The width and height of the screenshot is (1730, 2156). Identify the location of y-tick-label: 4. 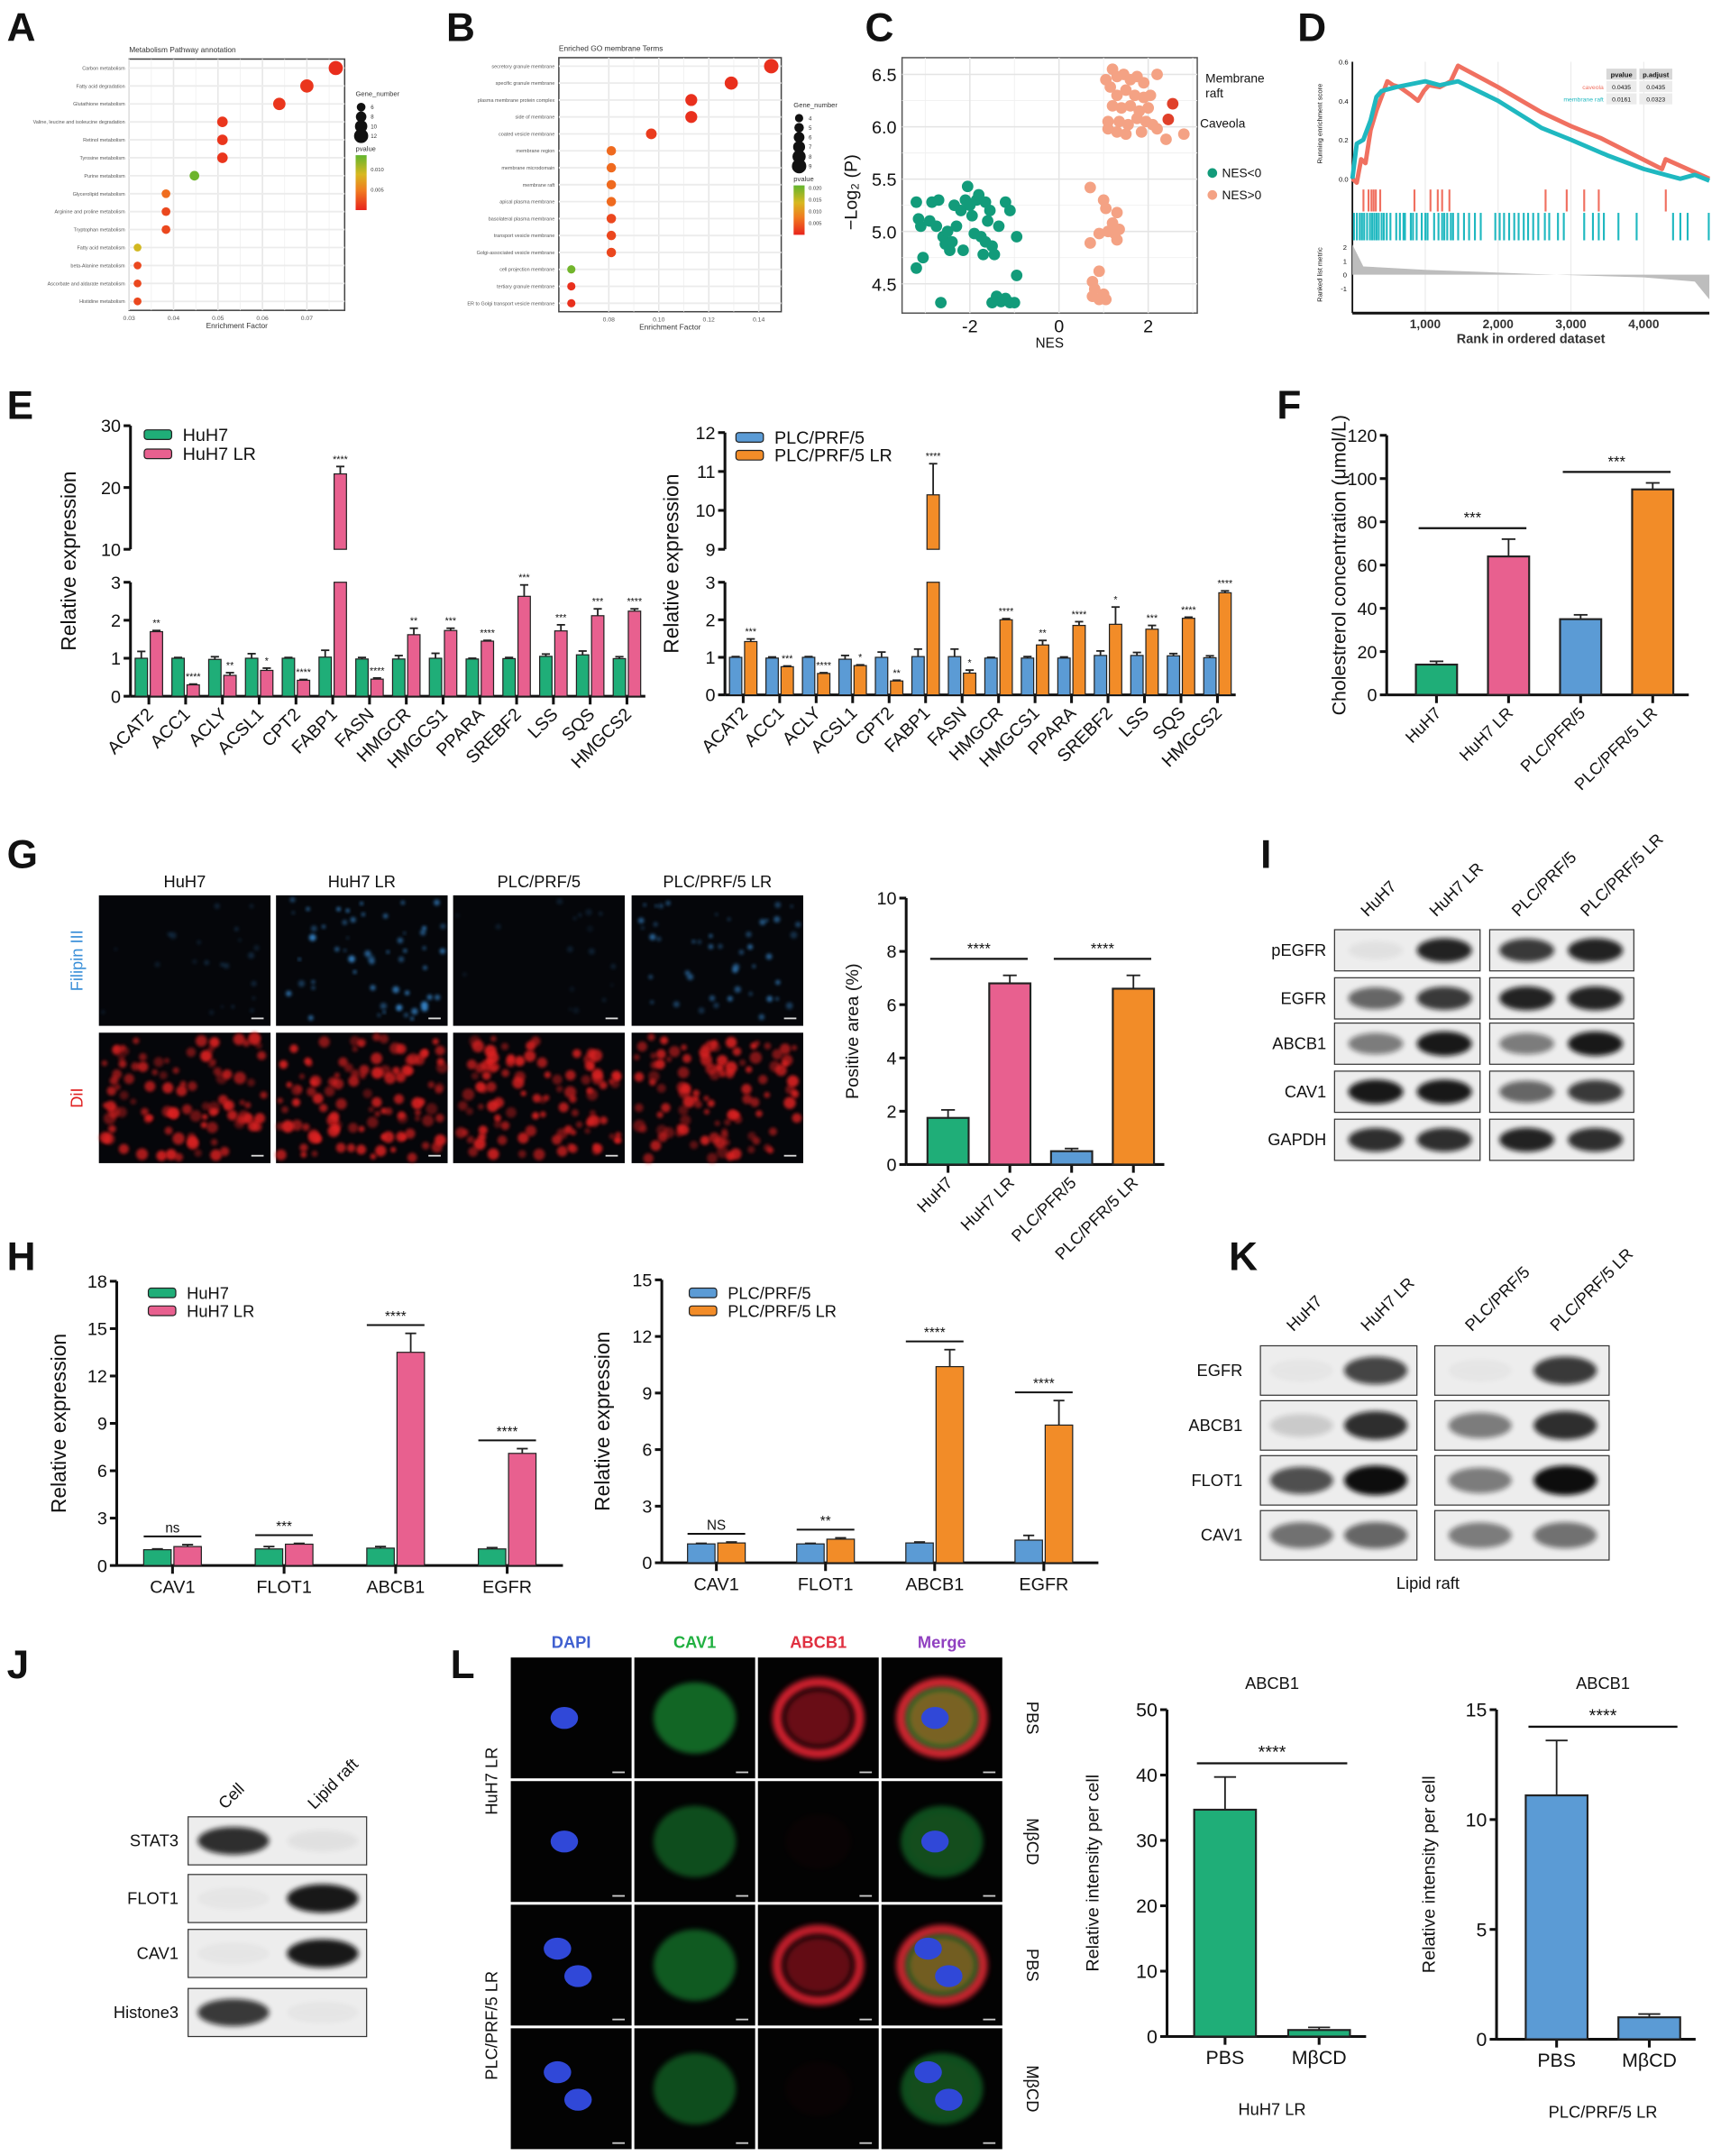
(892, 1059).